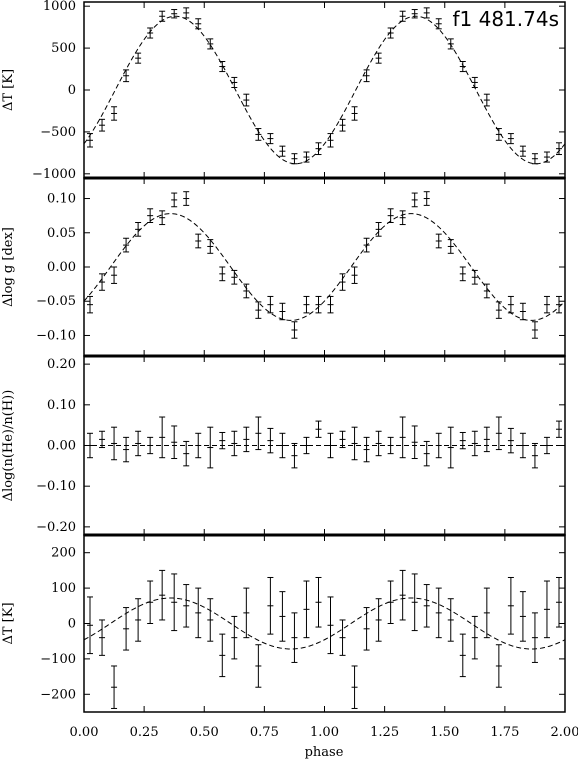 The image size is (578, 766). I want to click on y-tick-label: −100, so click(58, 659).